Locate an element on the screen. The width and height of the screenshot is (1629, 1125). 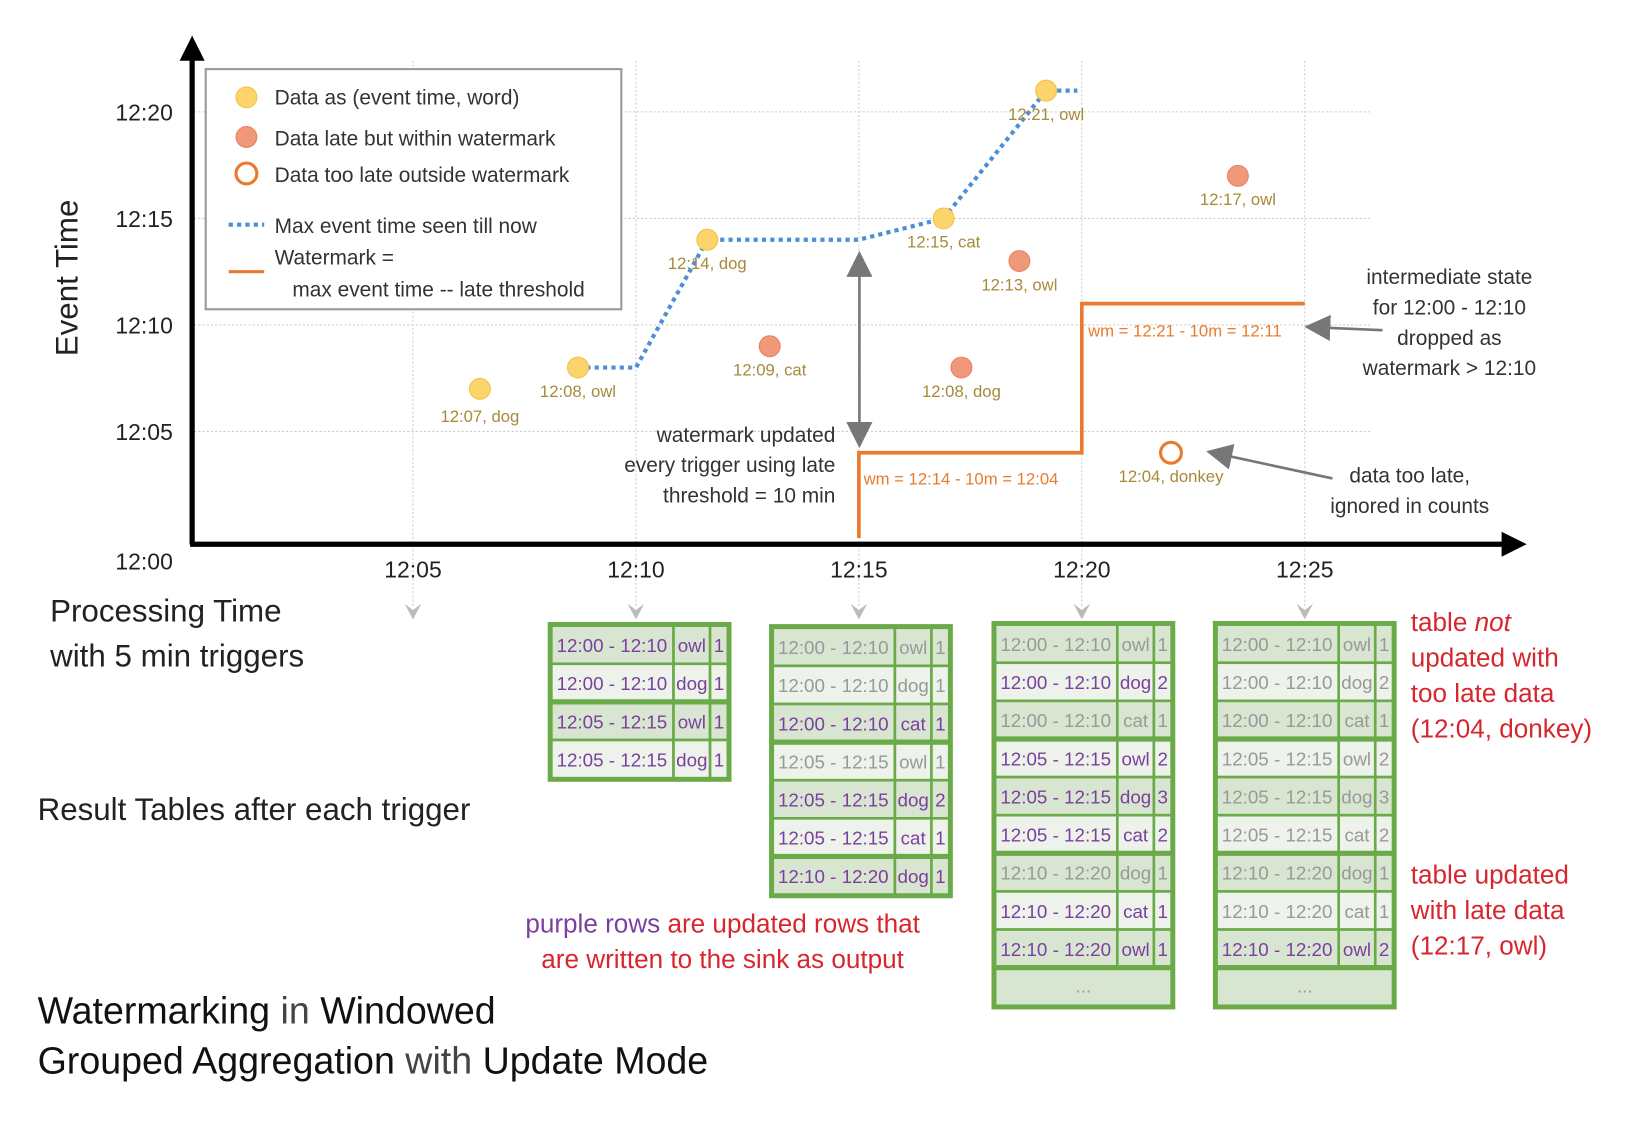
note-line: threshold = 10 min is located at coordinates (749, 495).